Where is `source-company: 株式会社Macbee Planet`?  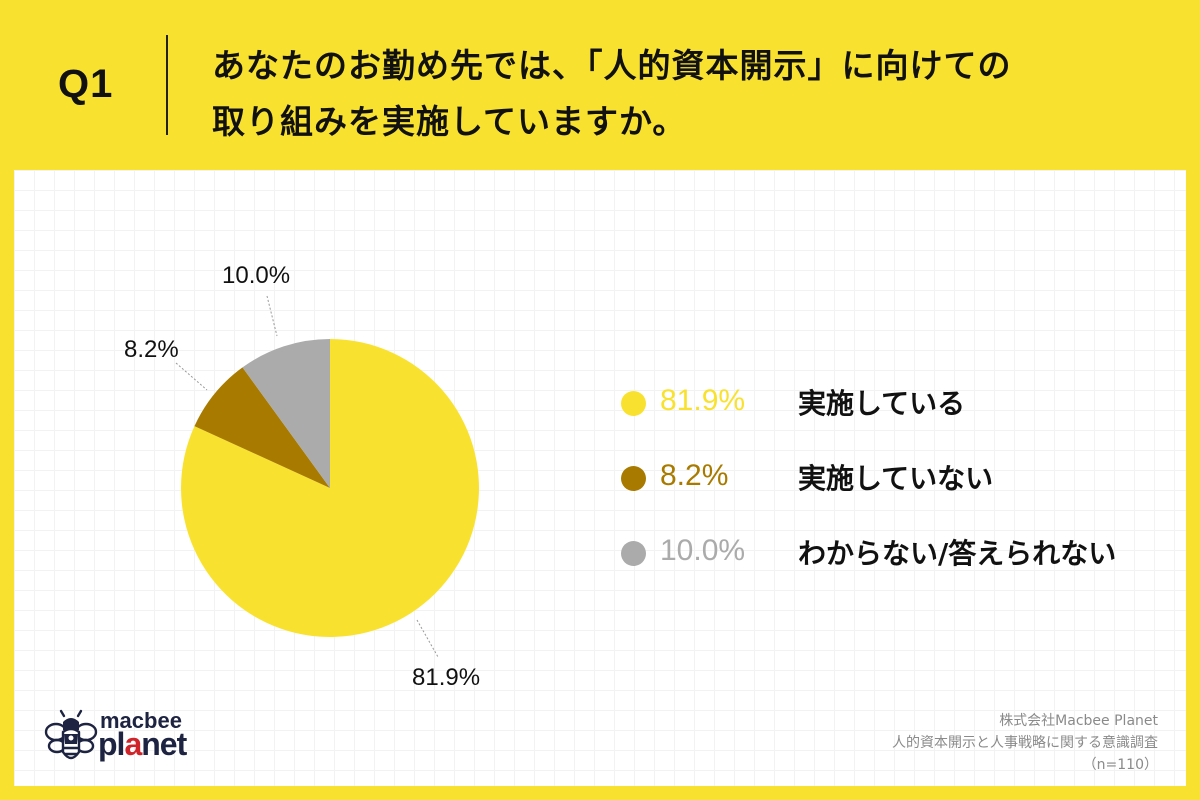
source-company: 株式会社Macbee Planet is located at coordinates (1078, 721).